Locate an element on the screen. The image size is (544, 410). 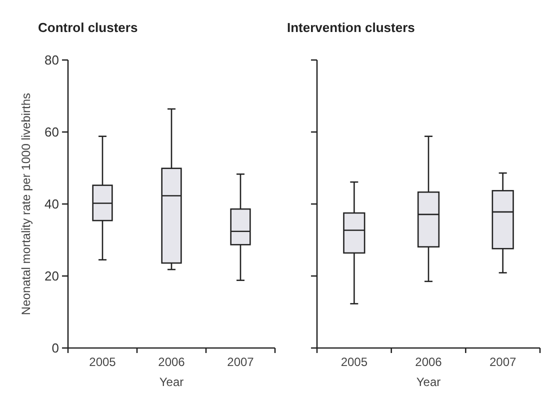
y-tick-label: 40 is located at coordinates (51, 204).